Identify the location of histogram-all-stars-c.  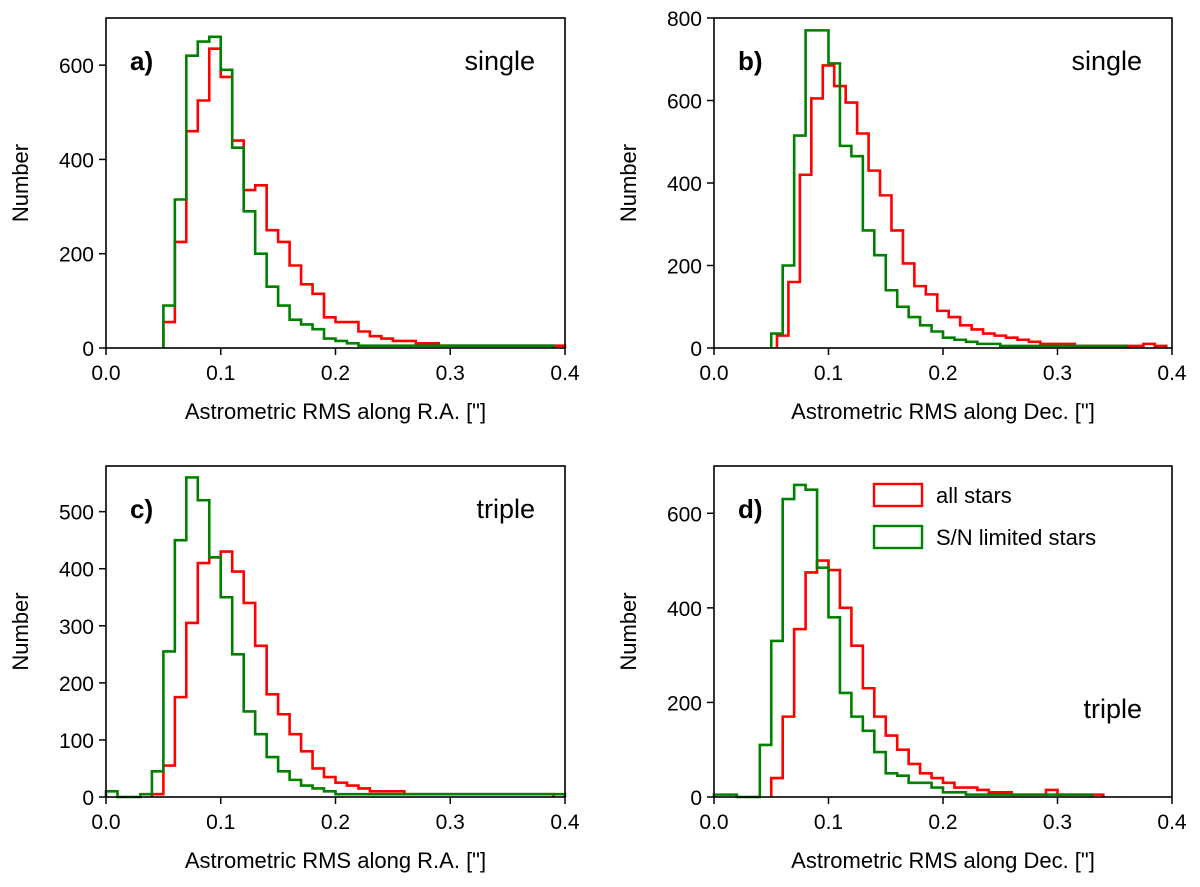
(352, 673).